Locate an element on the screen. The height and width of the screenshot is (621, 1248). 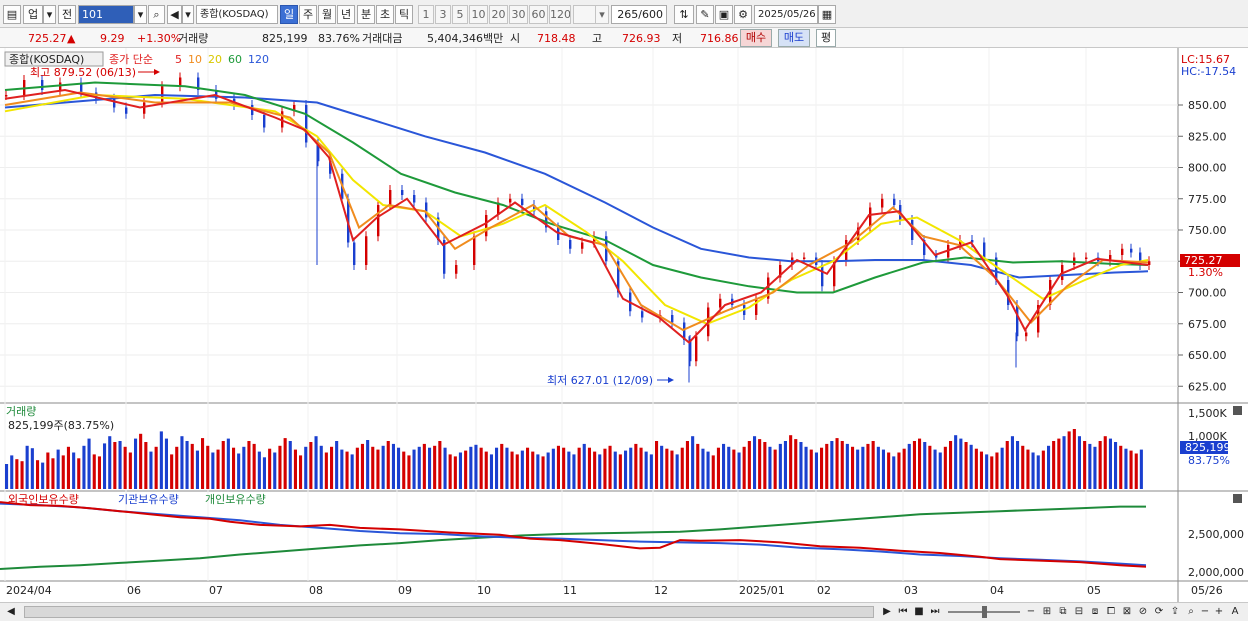
x-tick-label-3: 08 is located at coordinates (316, 590).